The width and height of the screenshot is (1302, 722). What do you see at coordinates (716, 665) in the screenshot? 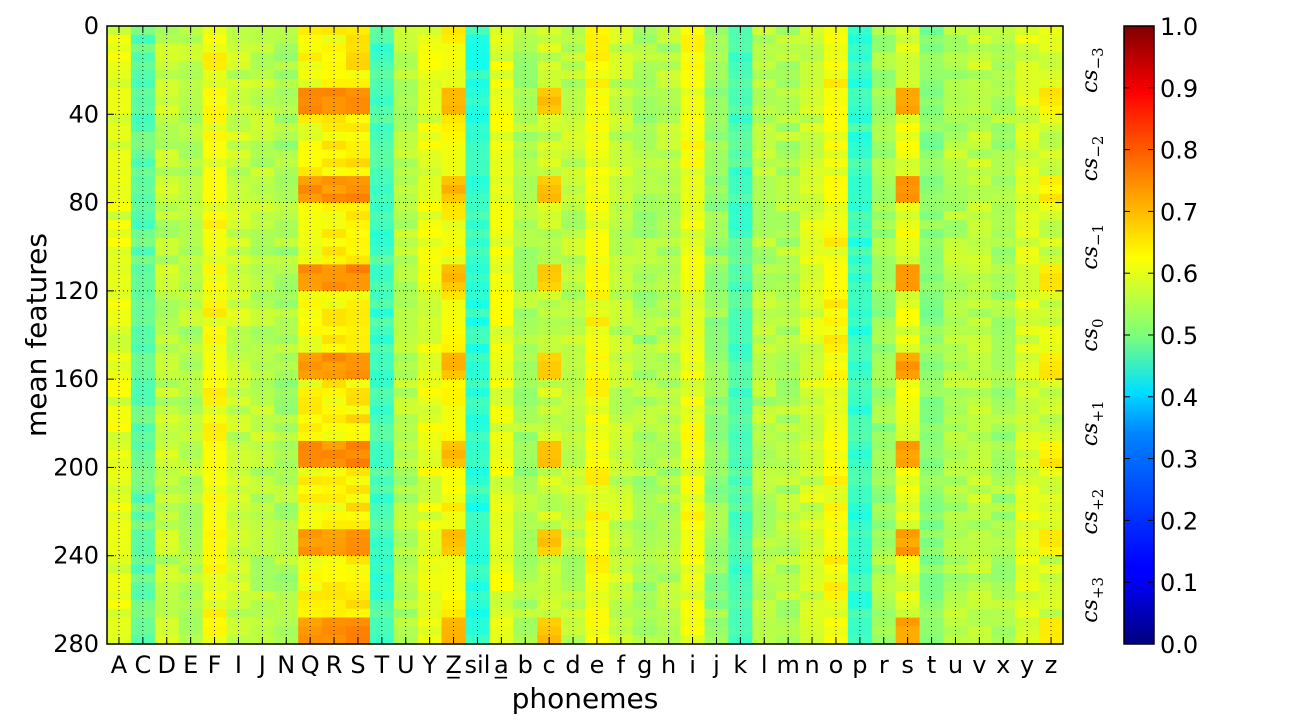
I see `x-tick-label: j` at bounding box center [716, 665].